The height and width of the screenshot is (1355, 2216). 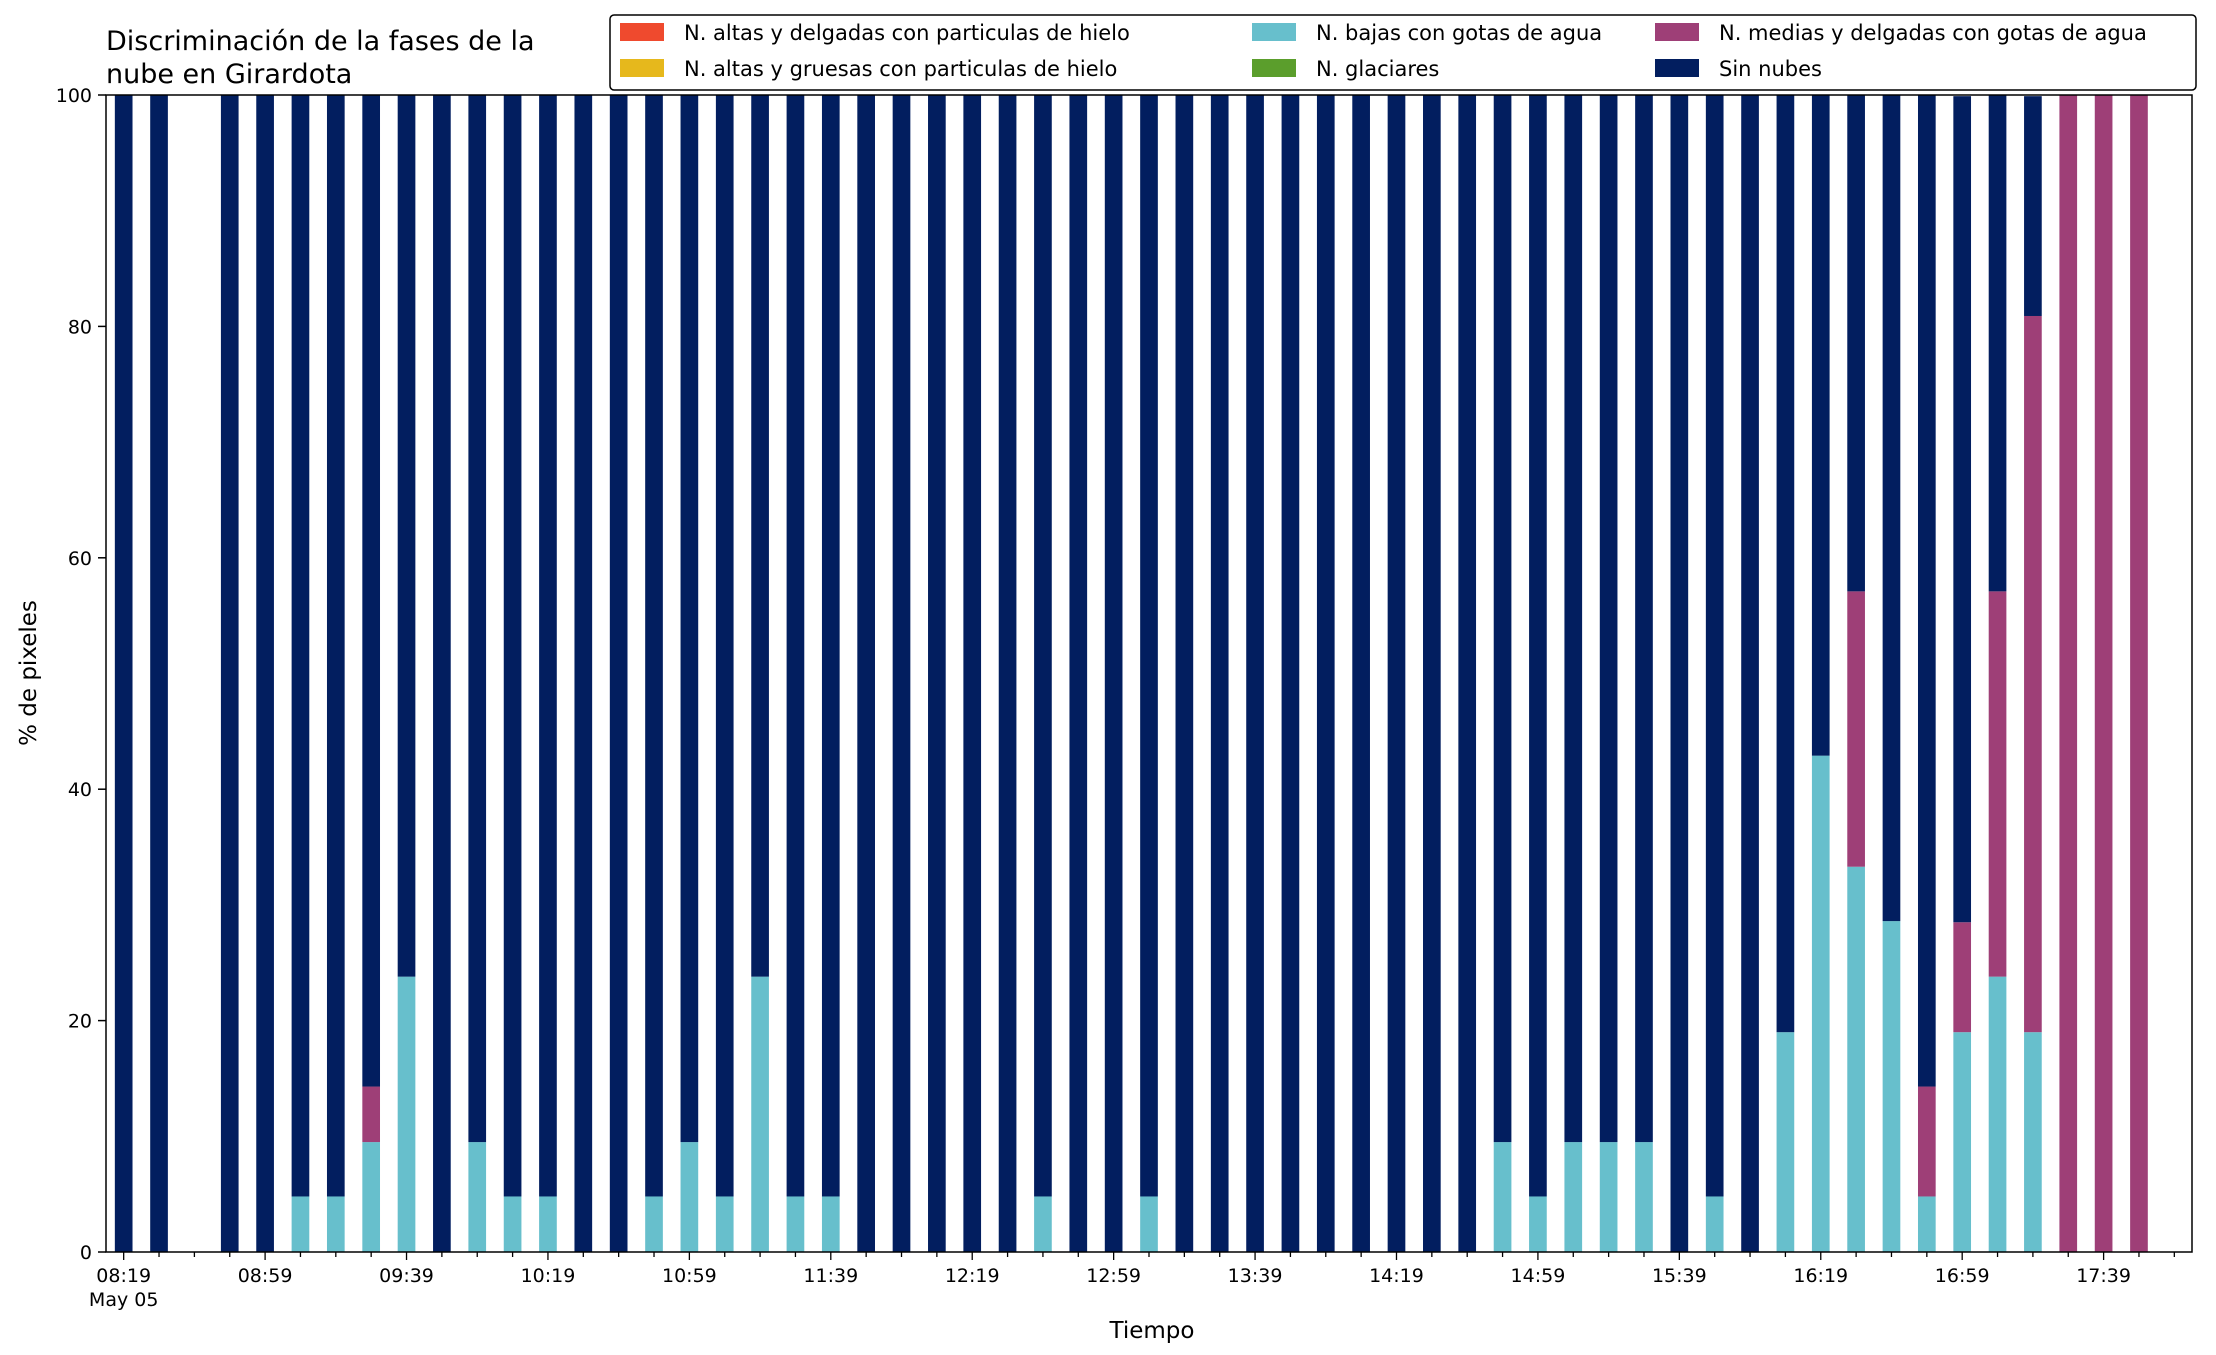 I want to click on chart-title-line-2: nube en Girardota, so click(x=229, y=74).